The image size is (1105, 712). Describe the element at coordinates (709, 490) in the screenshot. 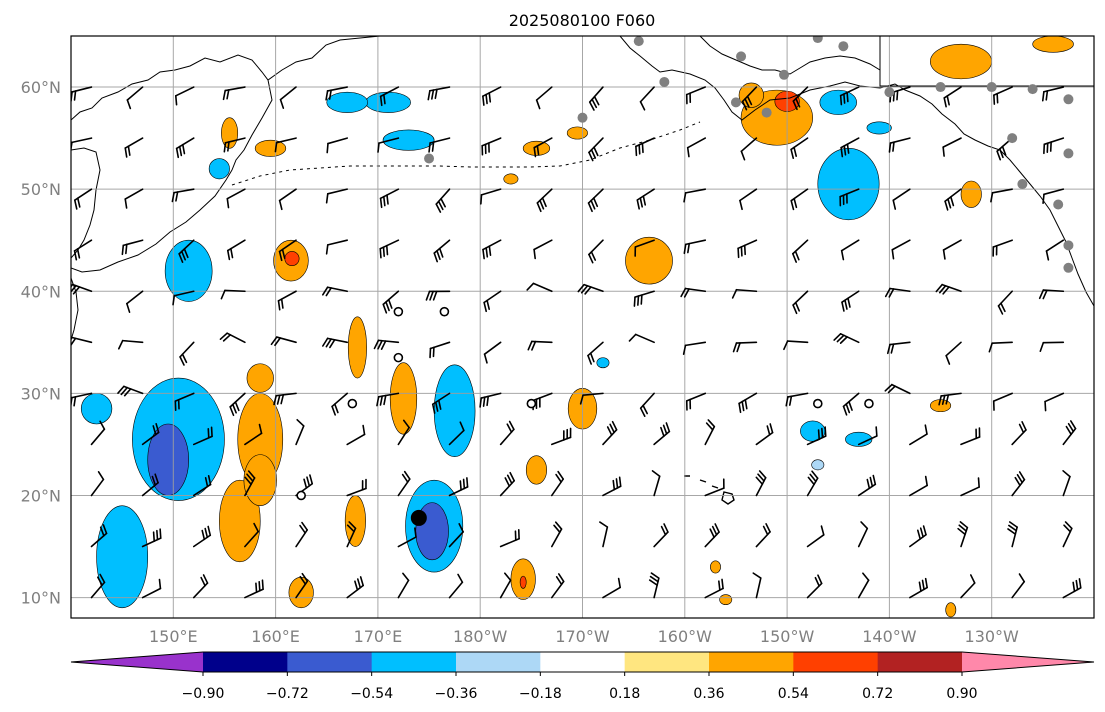

I see `coastline-hawaii` at that location.